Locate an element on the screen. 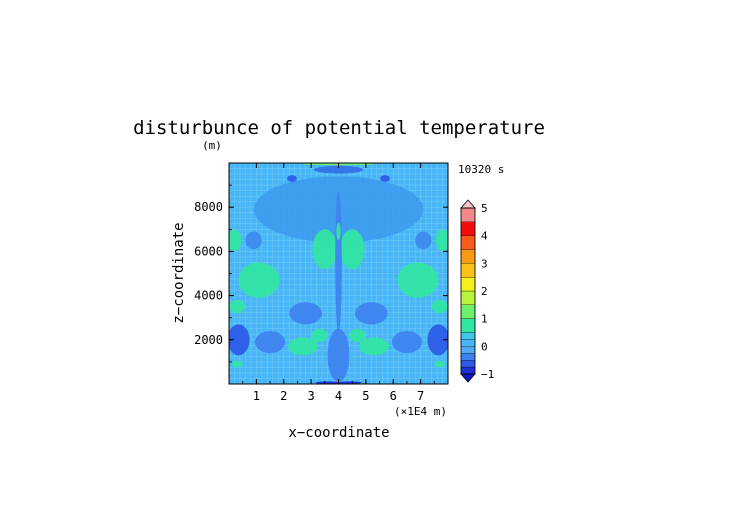 This screenshot has width=752, height=532. x-tick-label: 6 is located at coordinates (393, 396).